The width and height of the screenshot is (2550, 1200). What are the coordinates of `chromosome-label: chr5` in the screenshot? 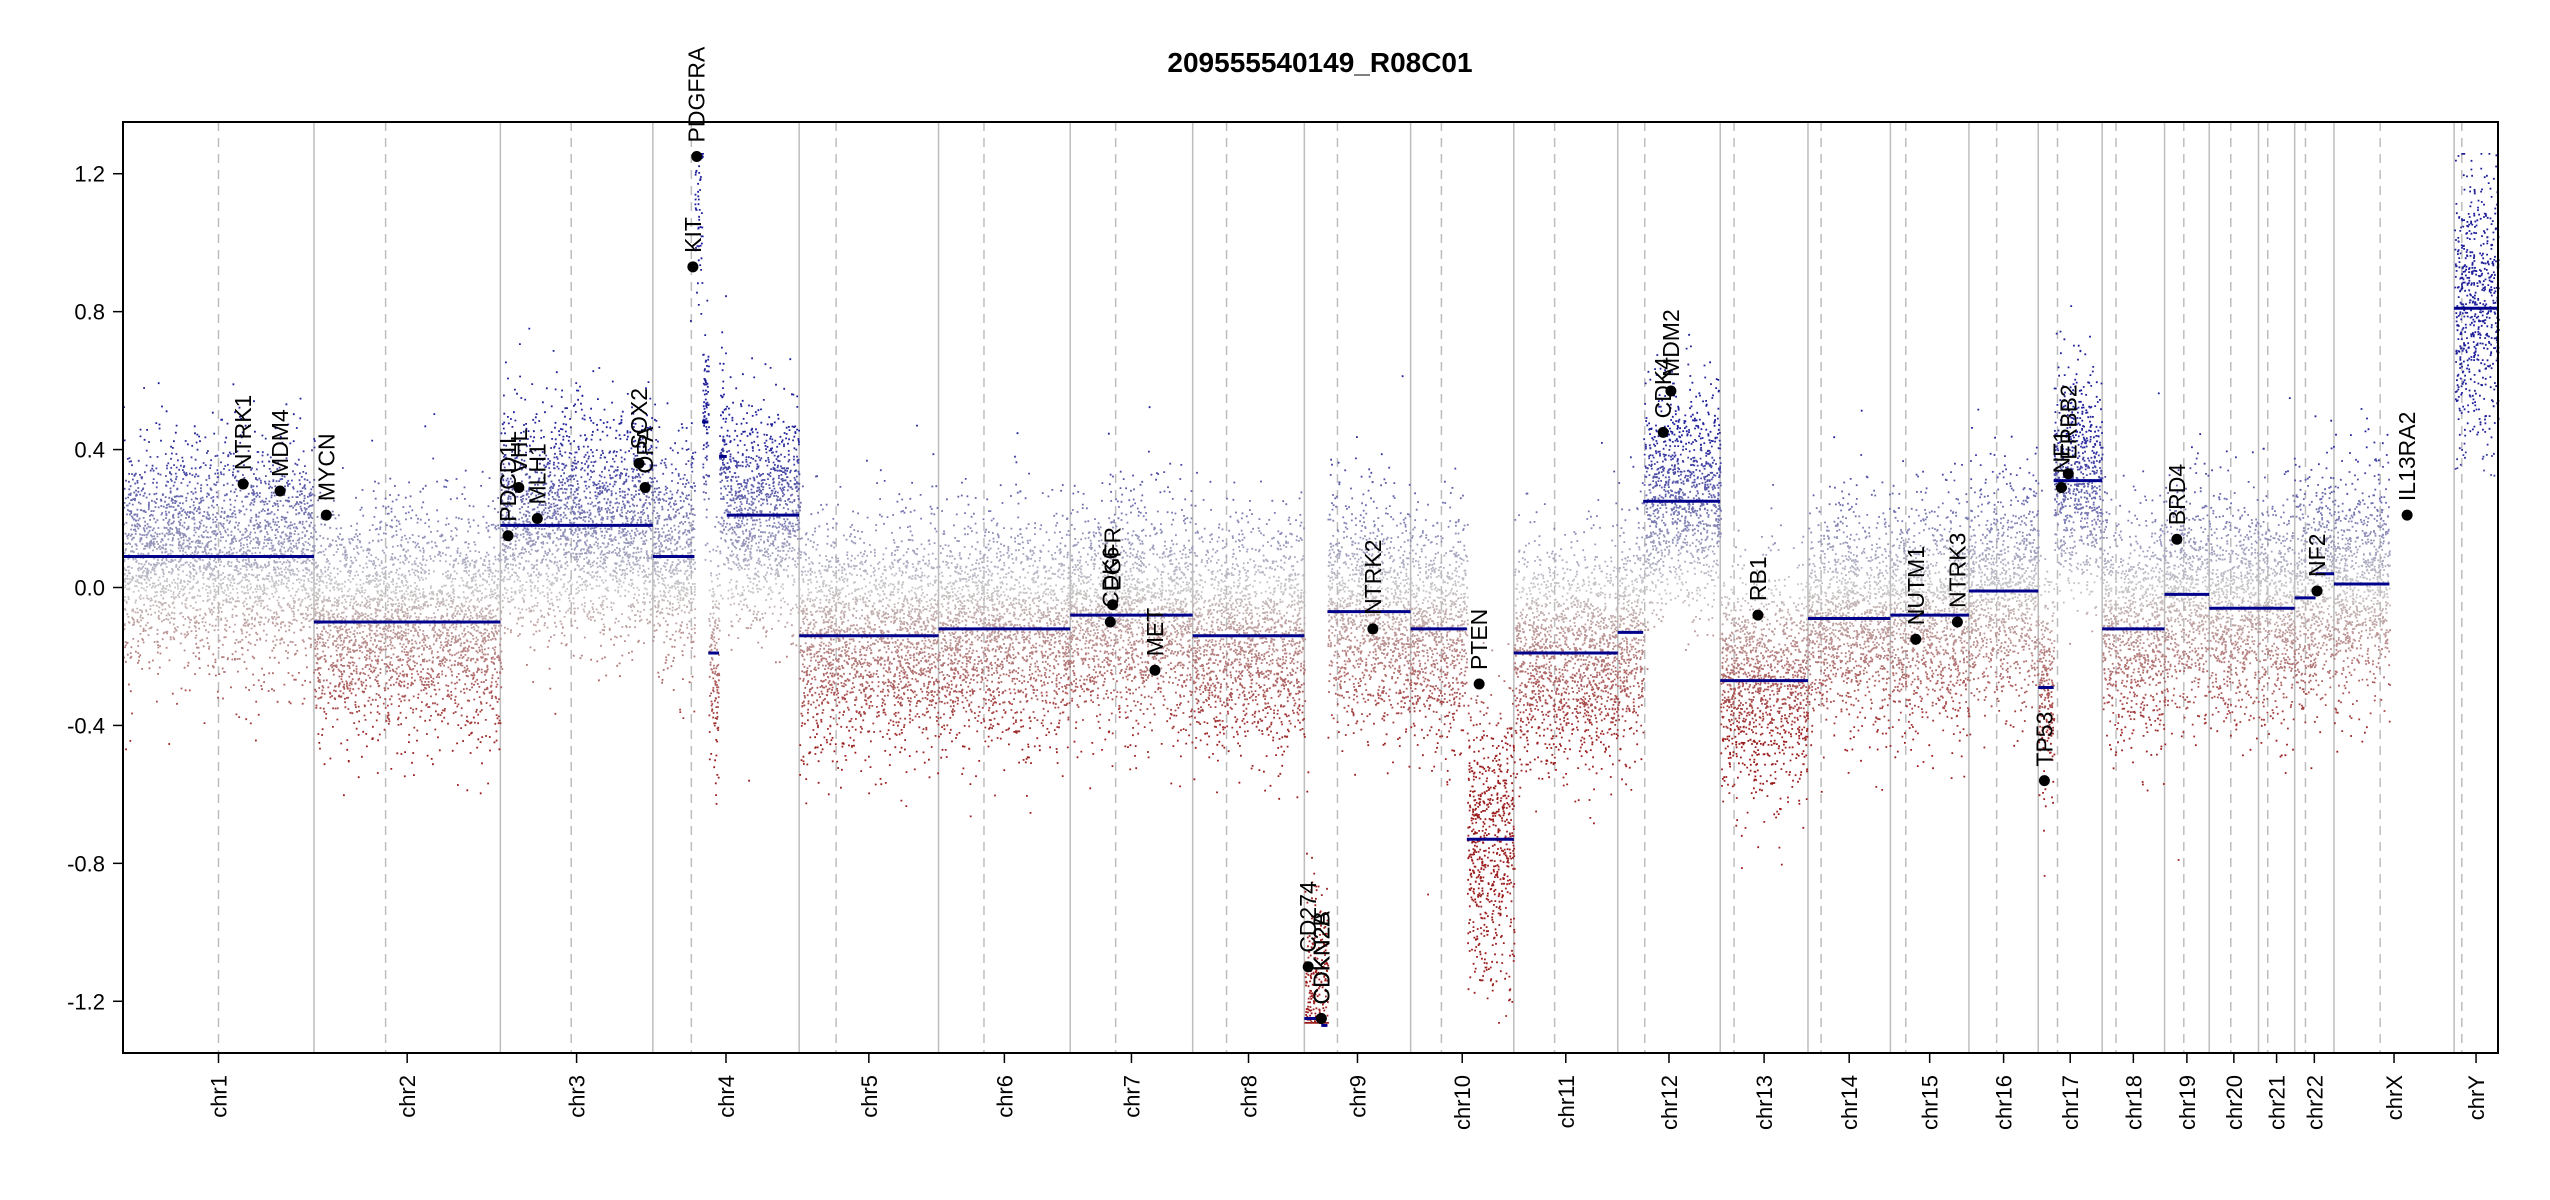 It's located at (869, 1096).